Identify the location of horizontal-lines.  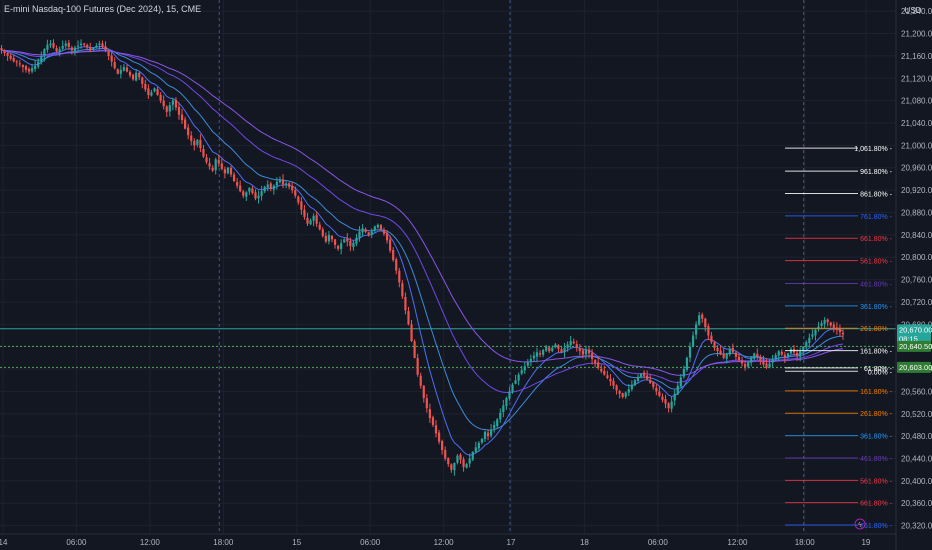
(448, 348).